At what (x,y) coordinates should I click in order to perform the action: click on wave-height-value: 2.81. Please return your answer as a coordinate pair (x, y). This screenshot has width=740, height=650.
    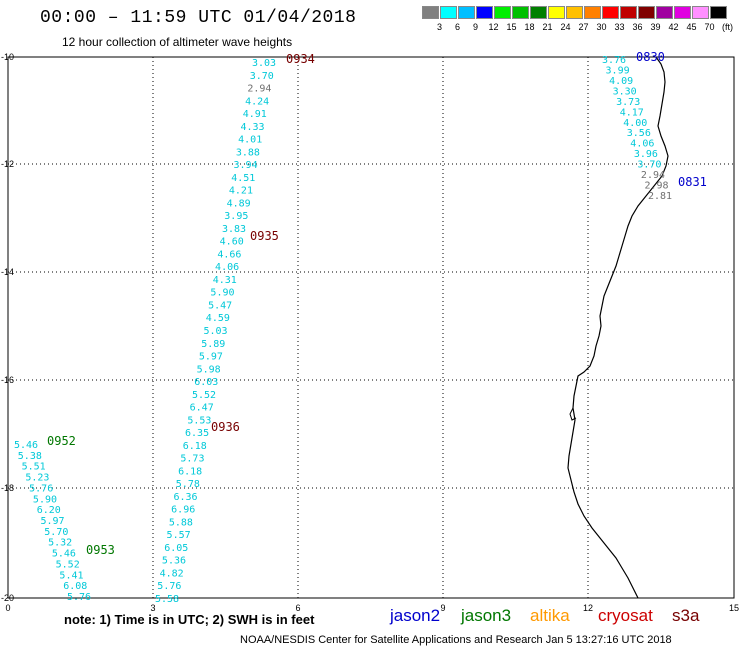
    Looking at the image, I should click on (660, 196).